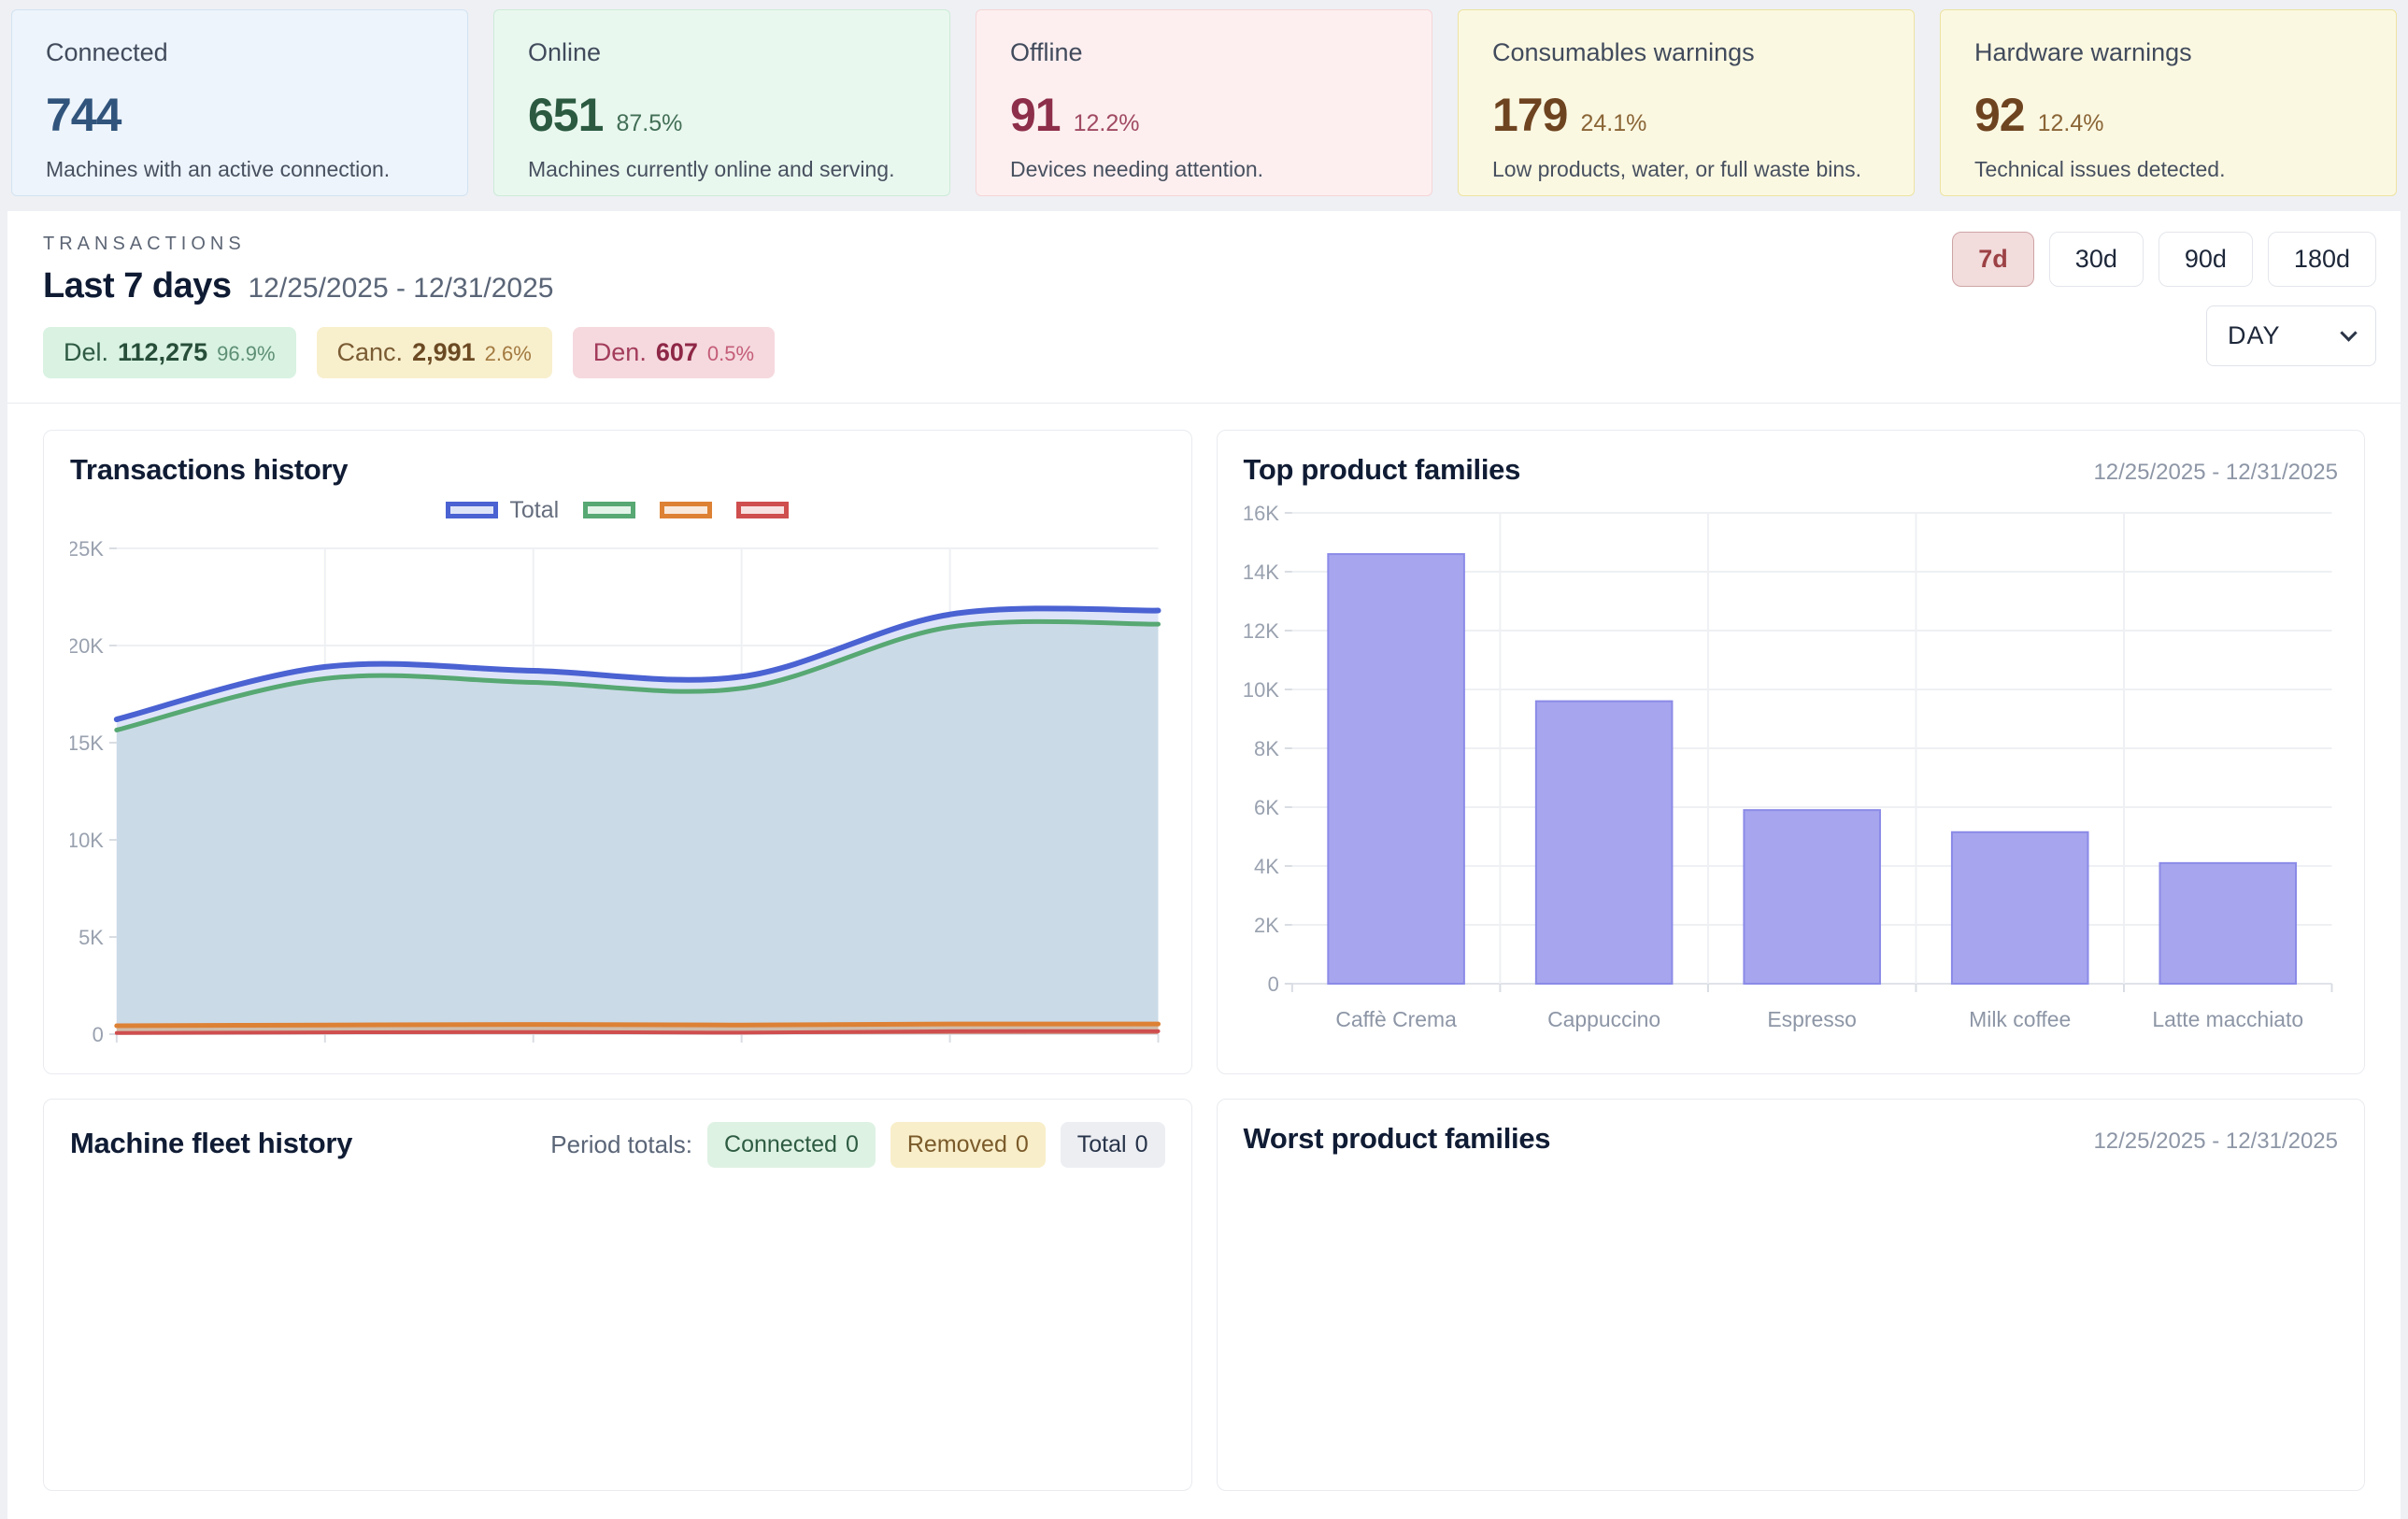  Describe the element at coordinates (2000, 115) in the screenshot. I see `stat-value: 92` at that location.